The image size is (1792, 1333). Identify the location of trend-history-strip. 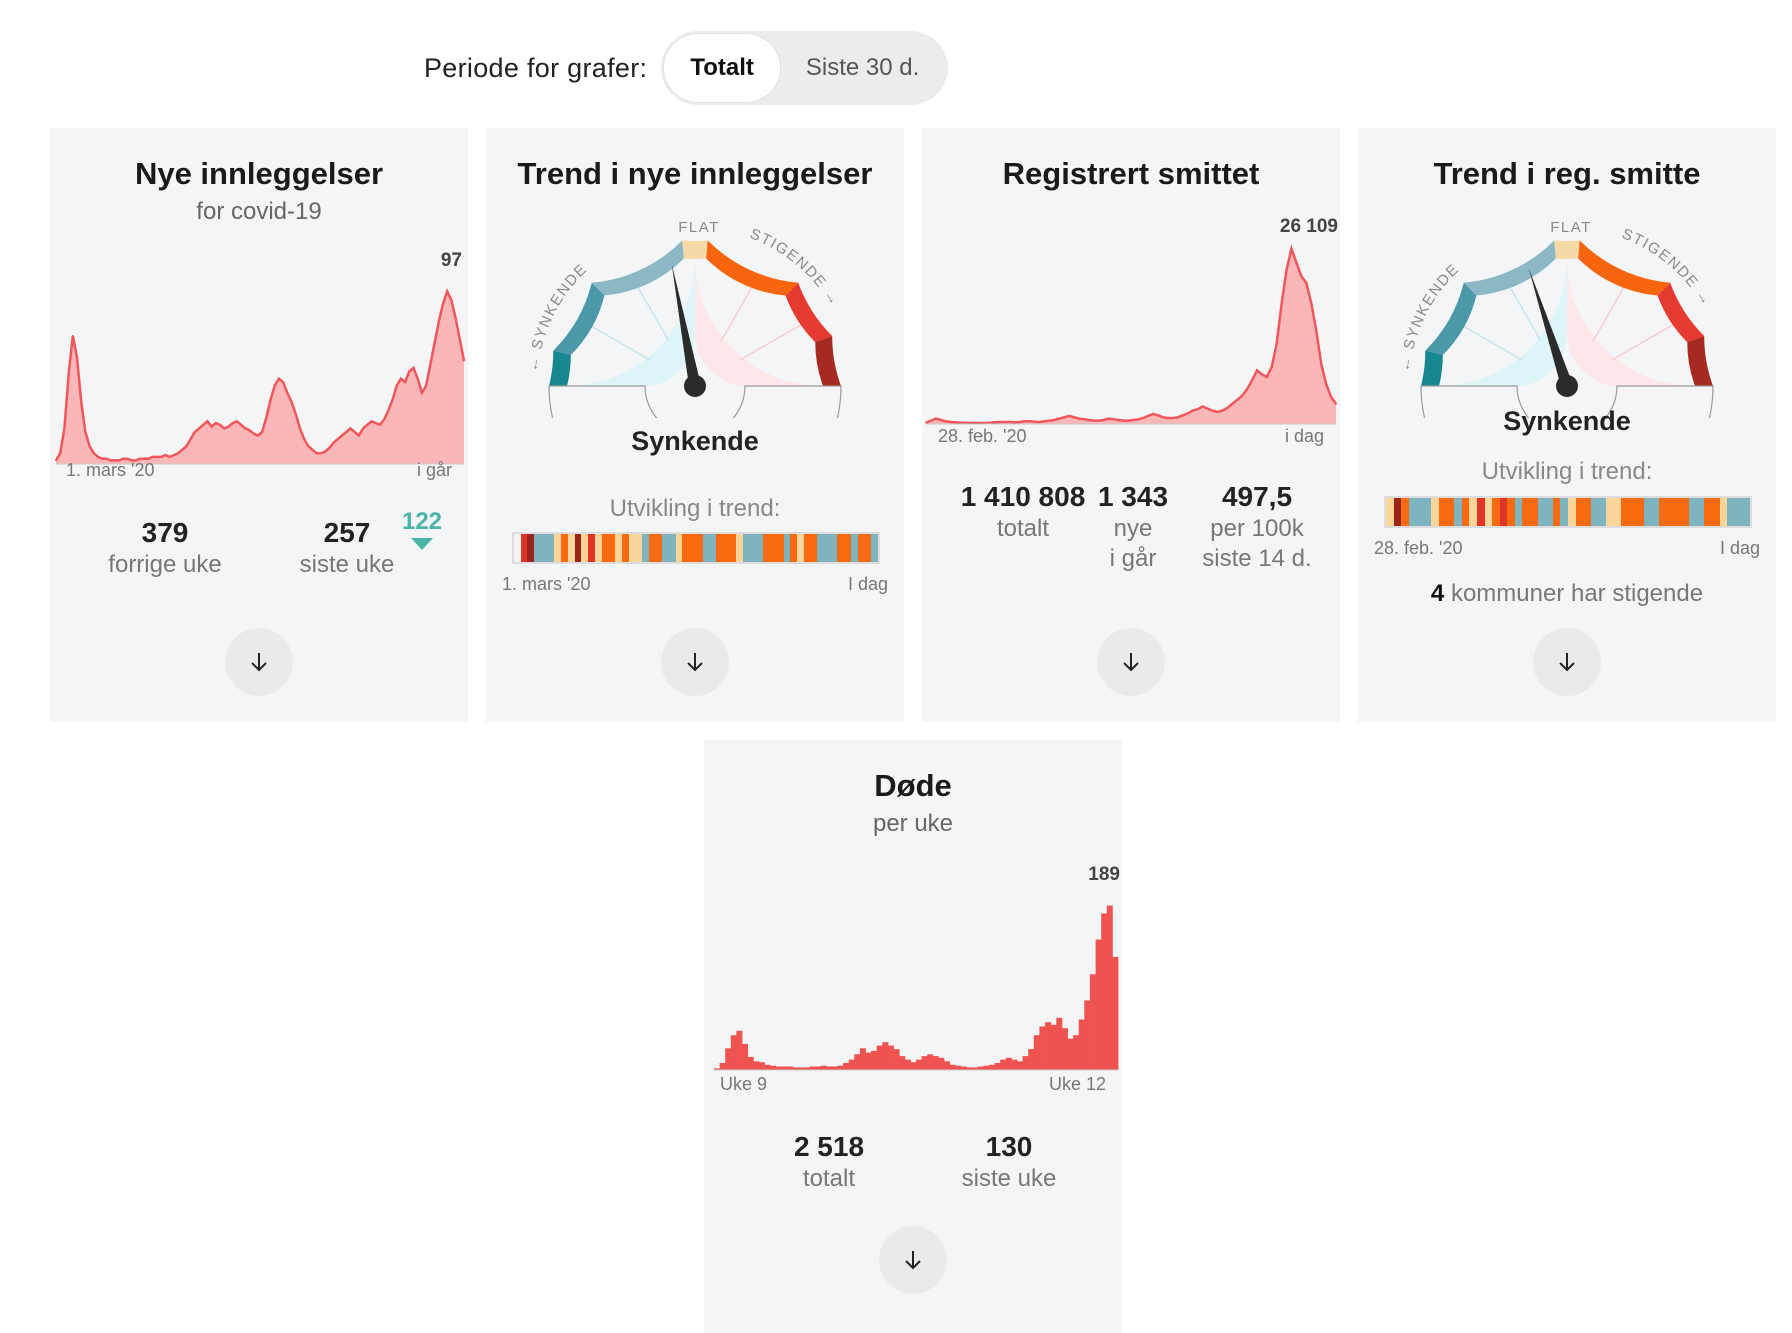
(1568, 512).